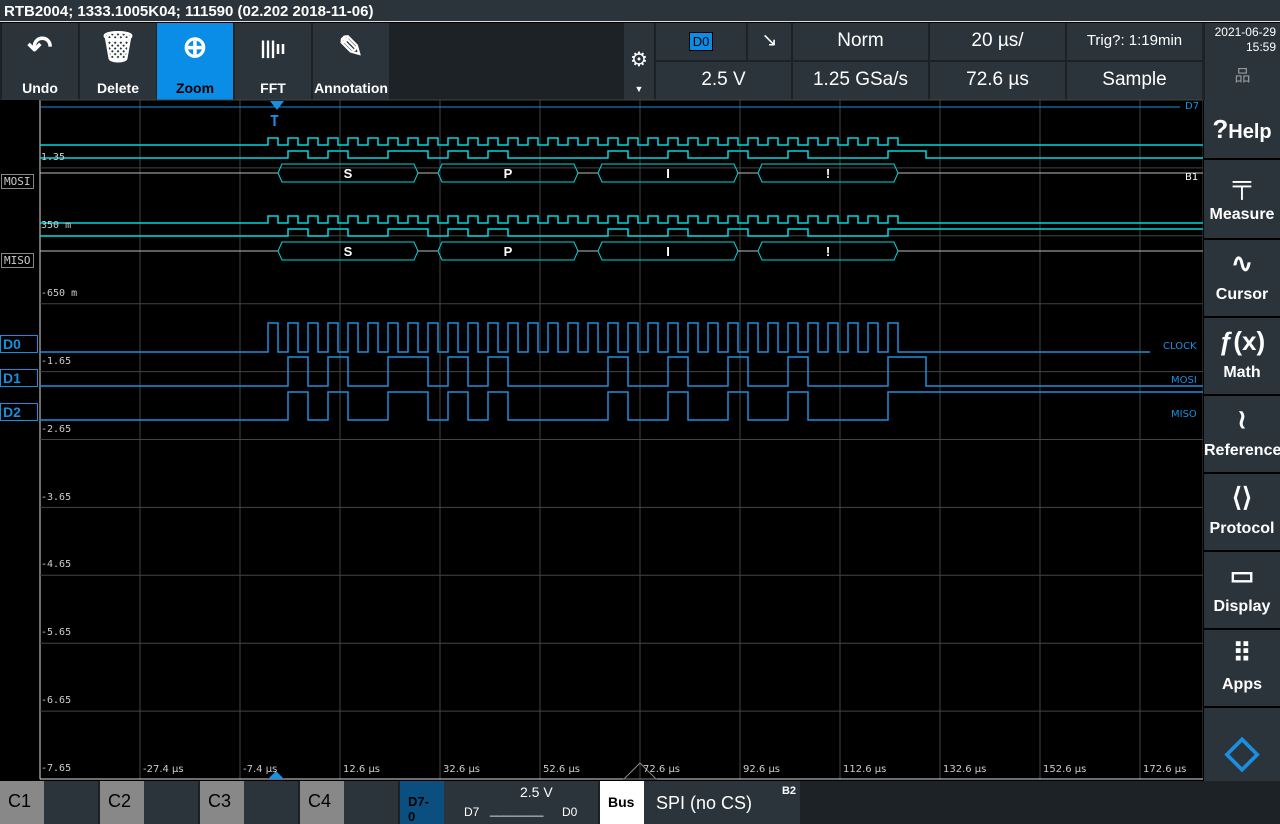 Image resolution: width=1280 pixels, height=824 pixels. I want to click on c4-settings, so click(371, 802).